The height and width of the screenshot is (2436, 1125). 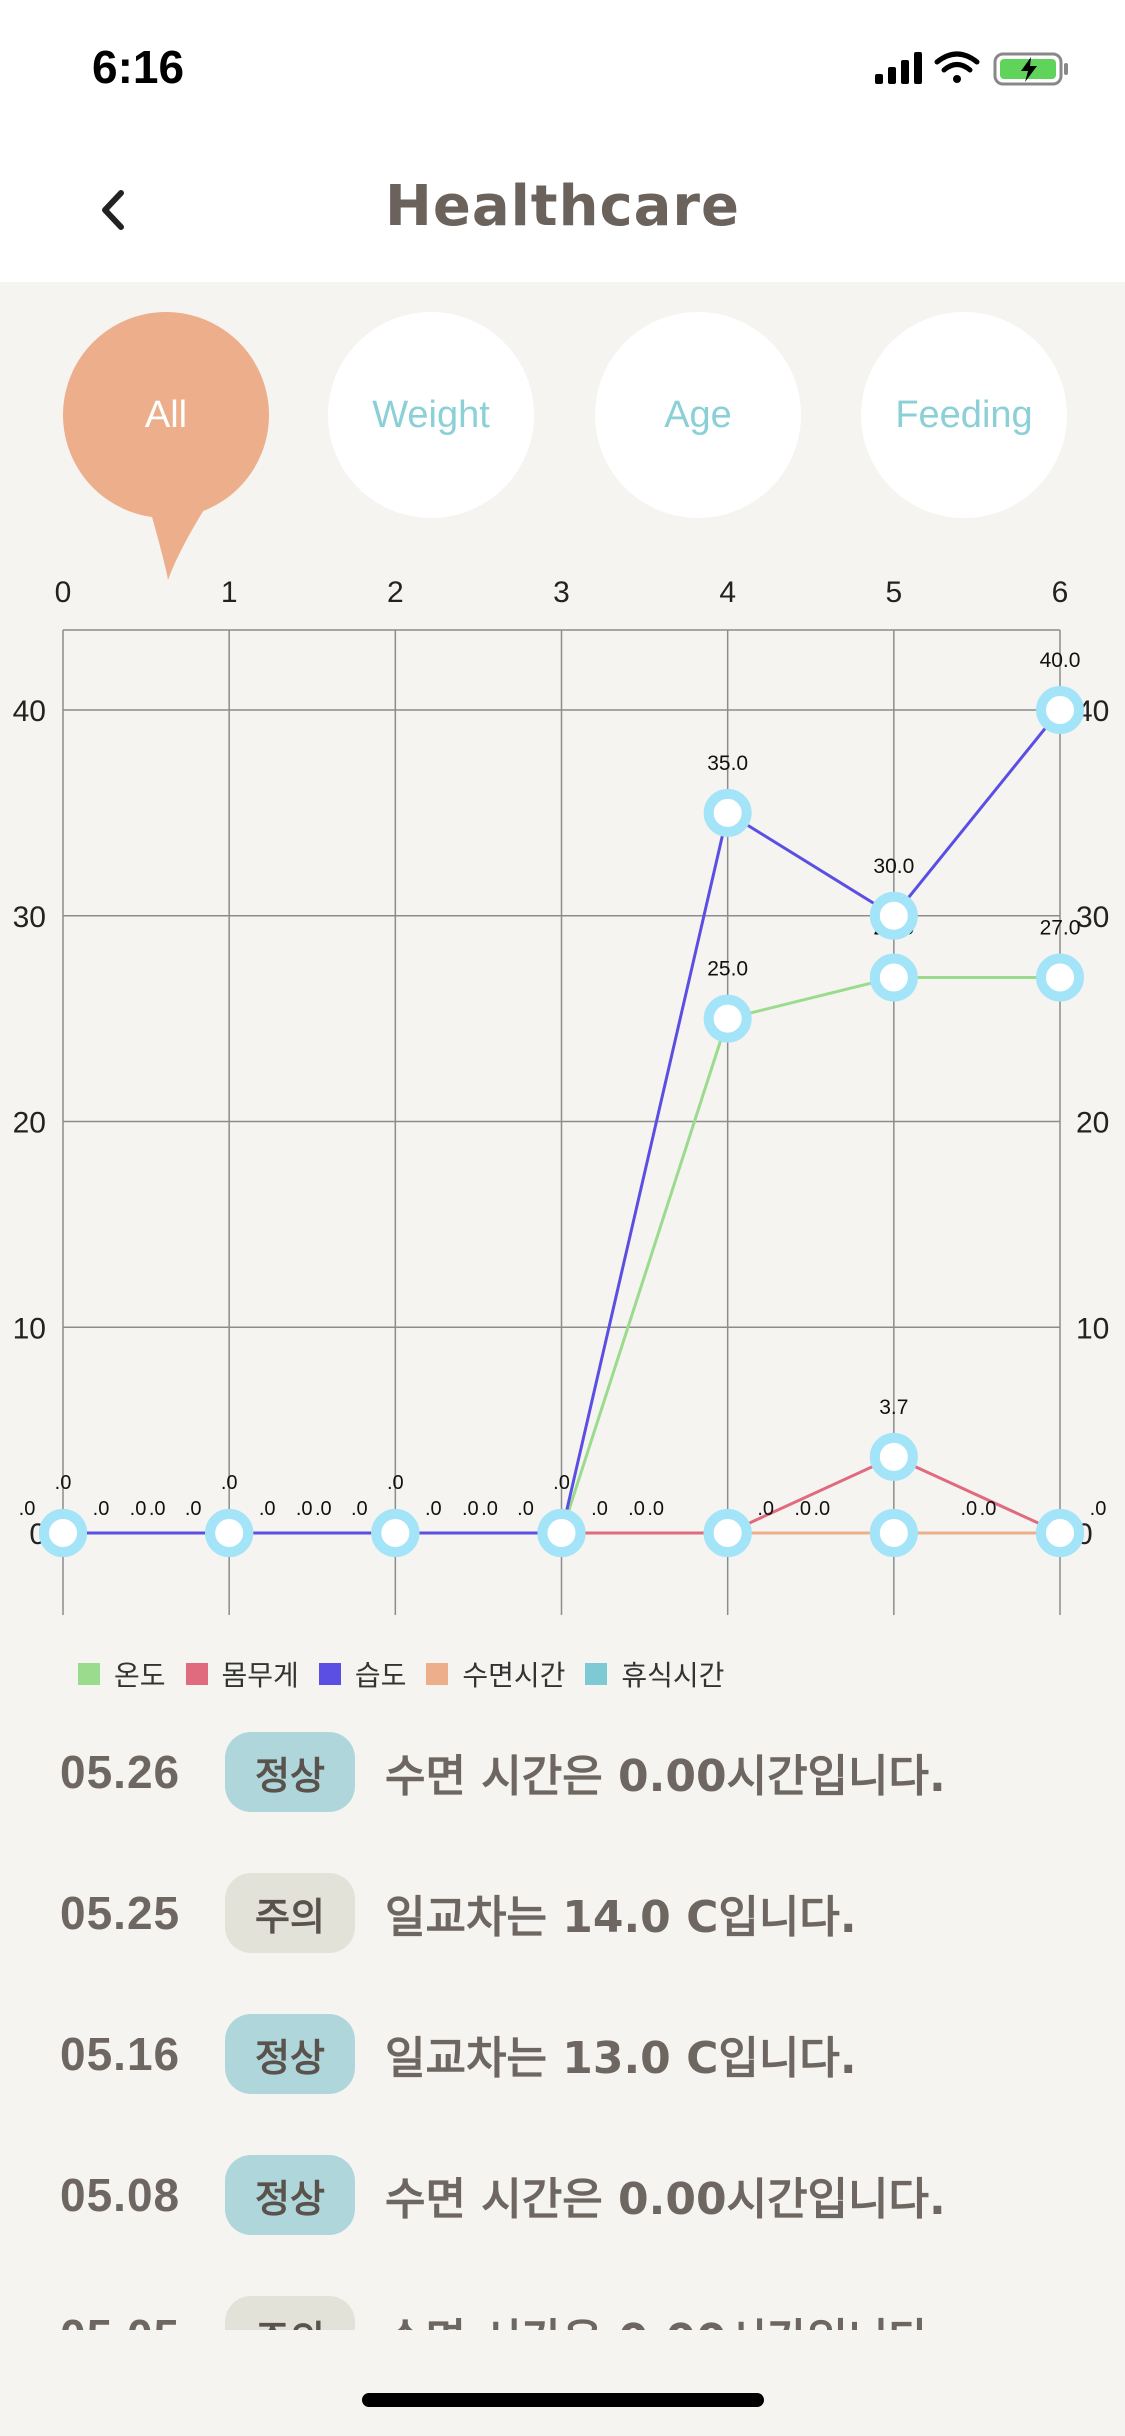 What do you see at coordinates (29, 1328) in the screenshot?
I see `y-tick-label-left: 10` at bounding box center [29, 1328].